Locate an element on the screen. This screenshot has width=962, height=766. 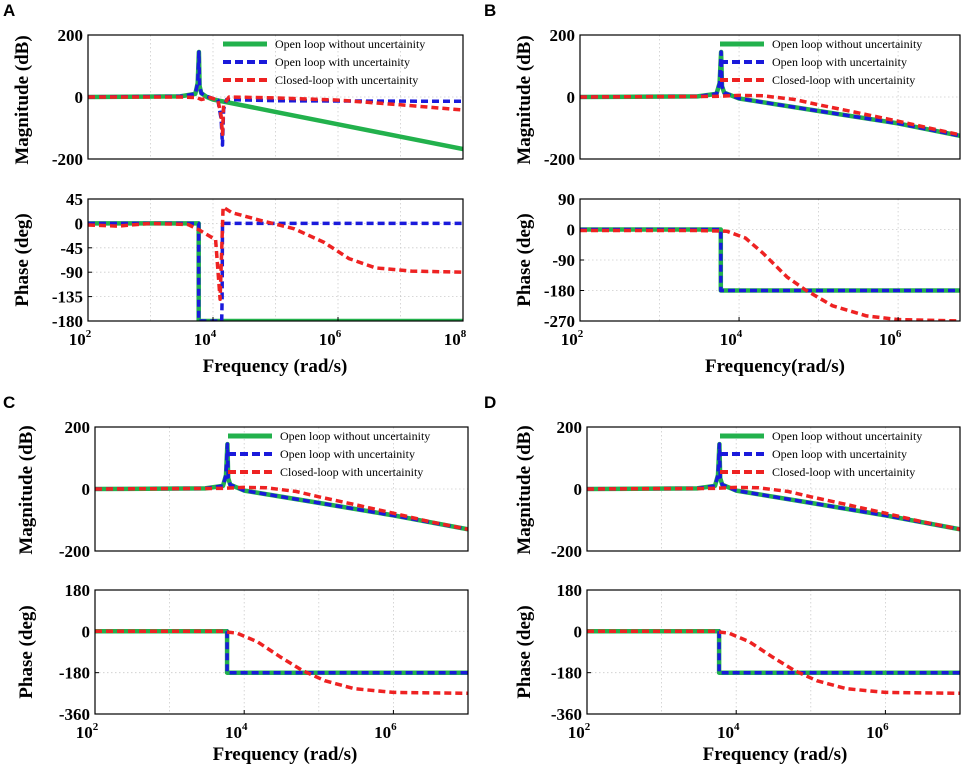
x-axis-label: Frequency(rad/s) is located at coordinates (775, 366).